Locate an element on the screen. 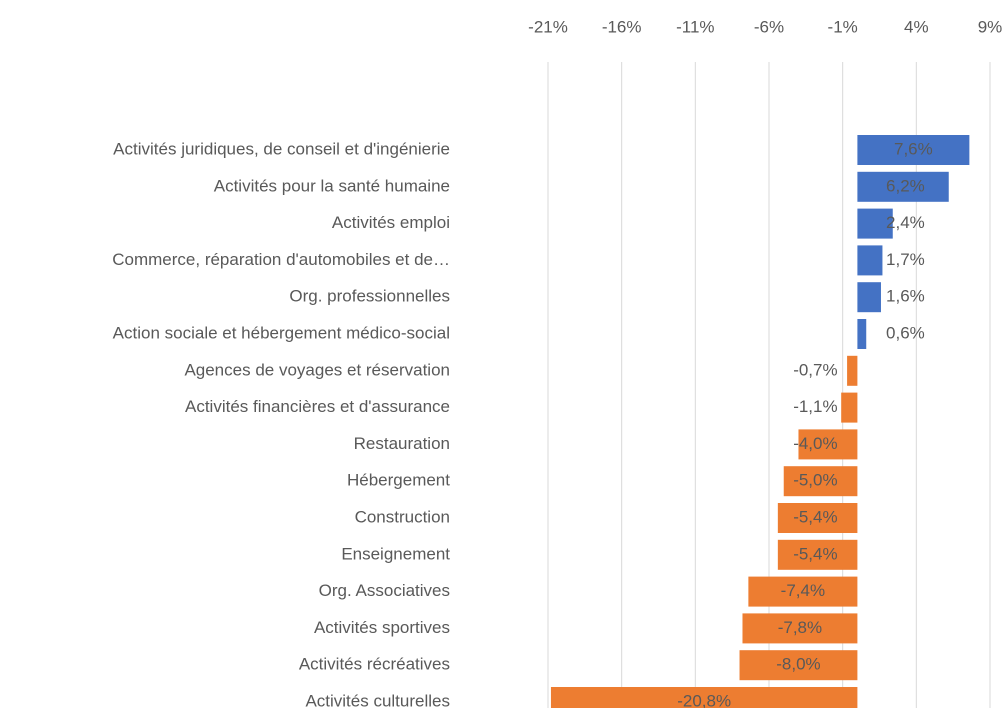 This screenshot has height=708, width=1006. data-label: -7,4% is located at coordinates (803, 590).